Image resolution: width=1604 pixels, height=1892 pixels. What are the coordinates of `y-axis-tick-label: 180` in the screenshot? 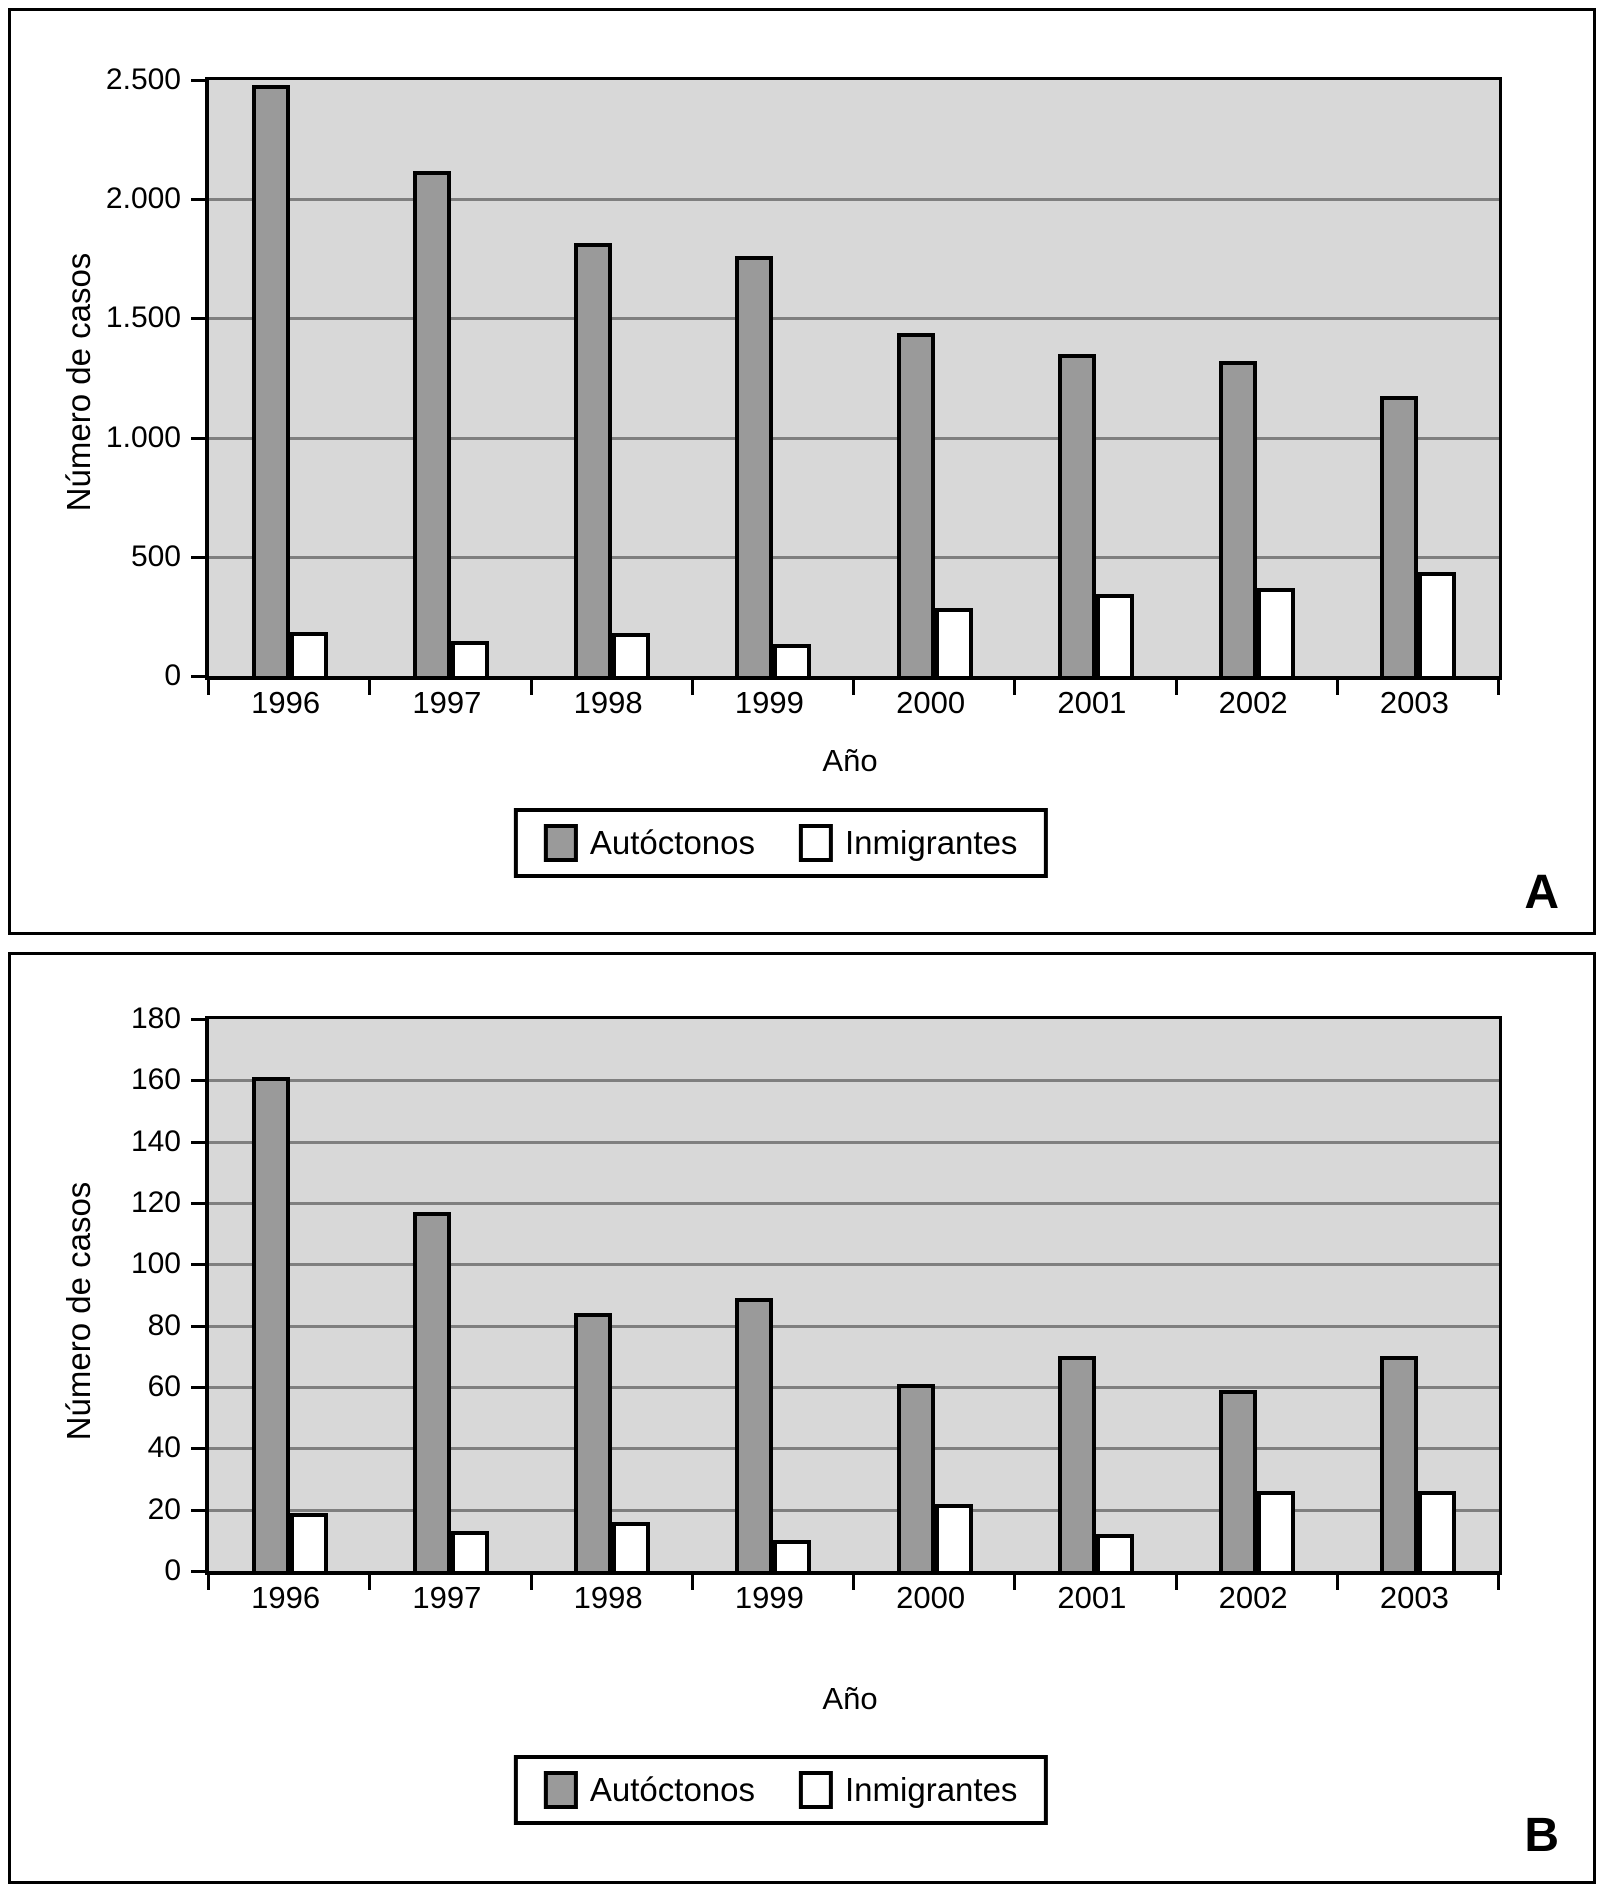 It's located at (155, 1018).